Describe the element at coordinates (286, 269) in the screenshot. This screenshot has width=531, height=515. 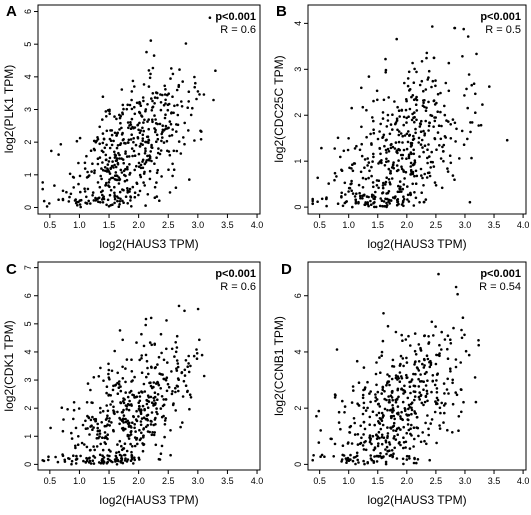
I see `panel-d-letter: D` at that location.